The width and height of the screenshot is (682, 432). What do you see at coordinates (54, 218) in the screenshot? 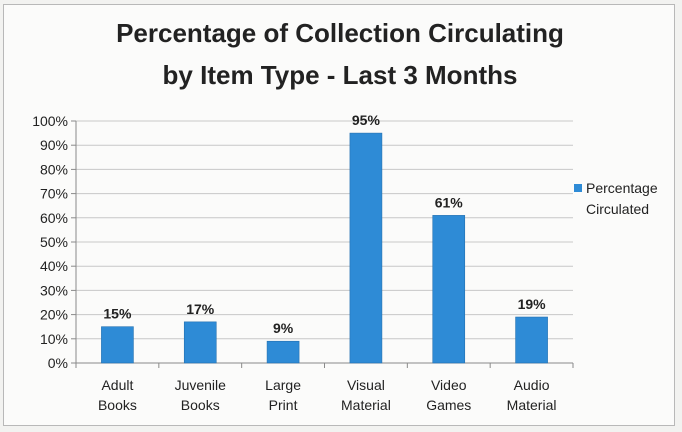
I see `y-tick-label: 60%` at bounding box center [54, 218].